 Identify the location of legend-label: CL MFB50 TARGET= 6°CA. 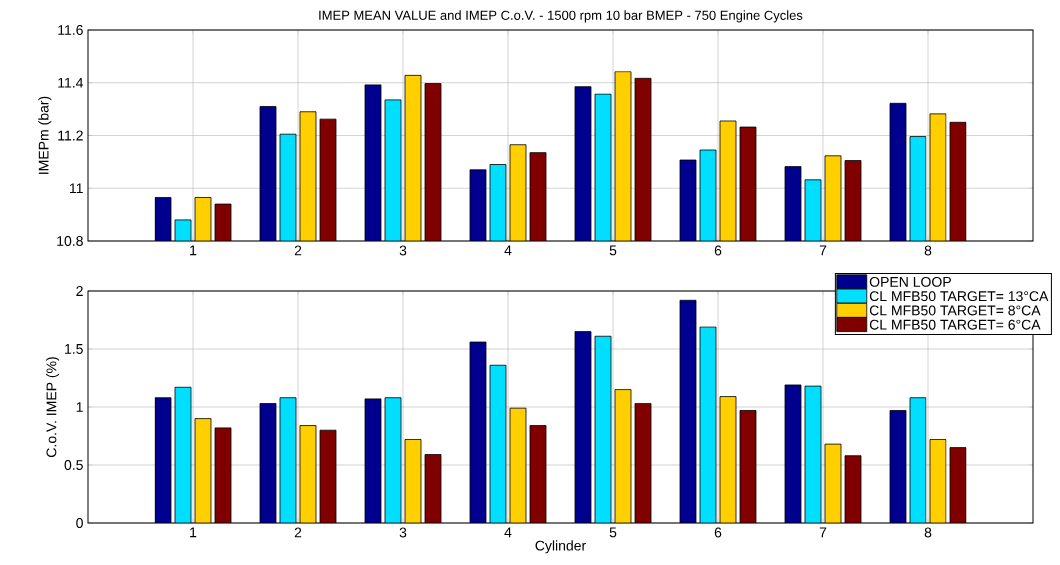
(955, 324).